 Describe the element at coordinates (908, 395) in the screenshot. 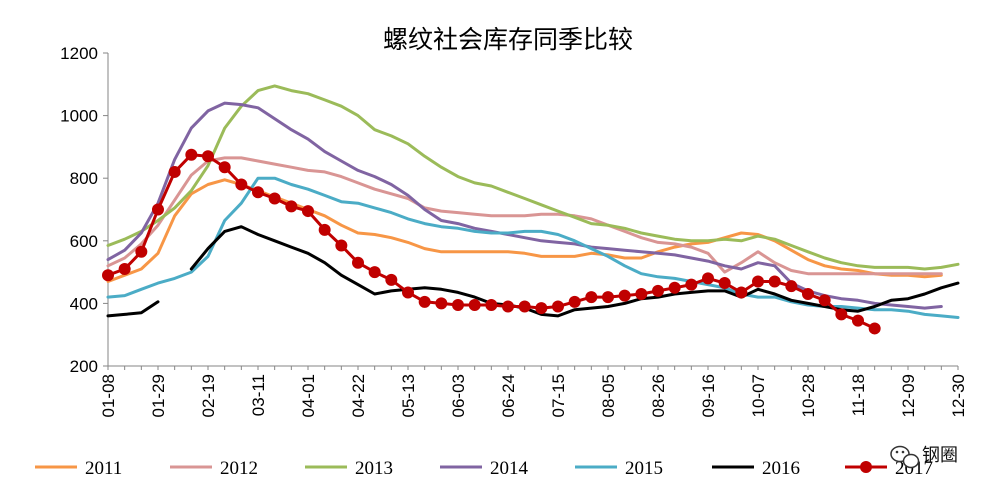

I see `x-tick-label: 12-09` at that location.